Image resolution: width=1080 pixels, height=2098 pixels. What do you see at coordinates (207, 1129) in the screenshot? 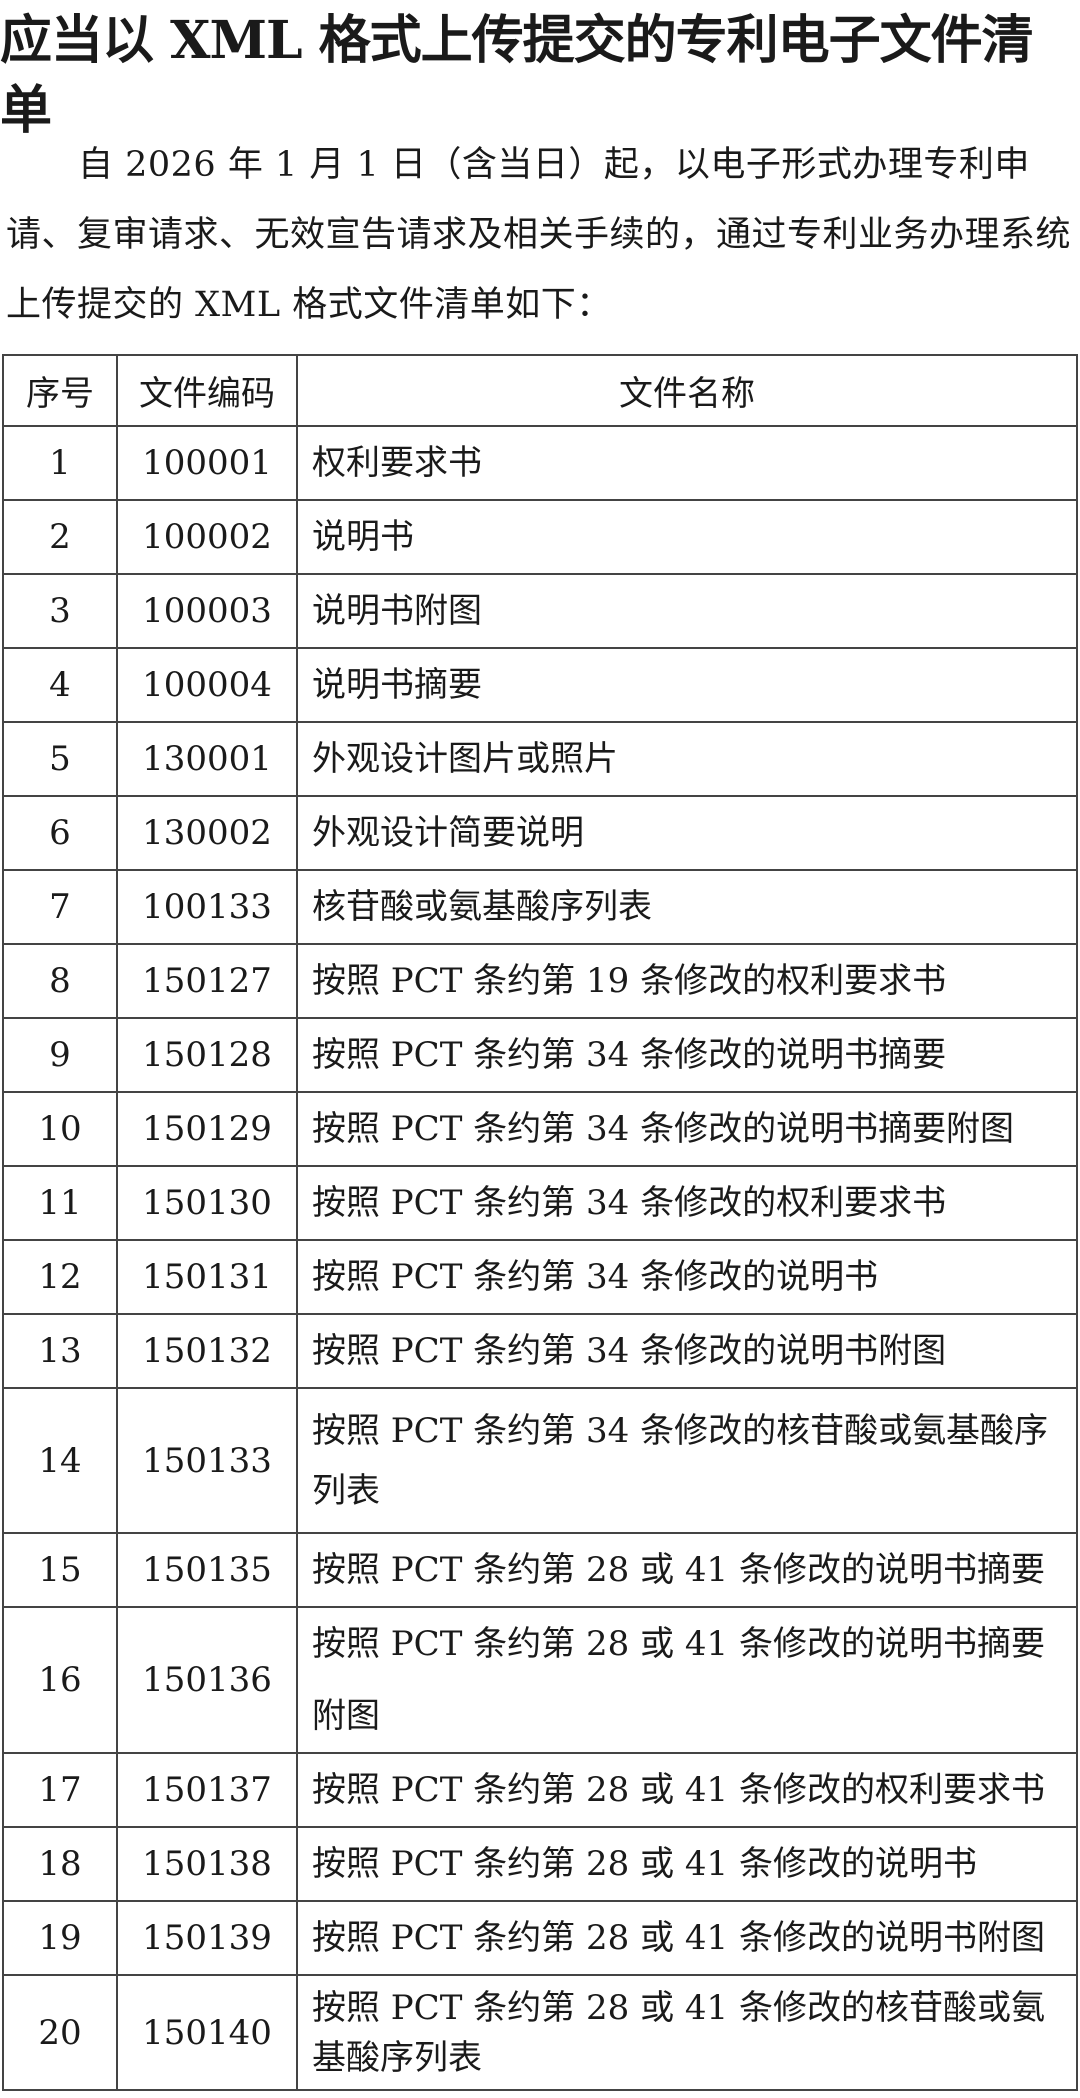
I see `file-code: 150129` at bounding box center [207, 1129].